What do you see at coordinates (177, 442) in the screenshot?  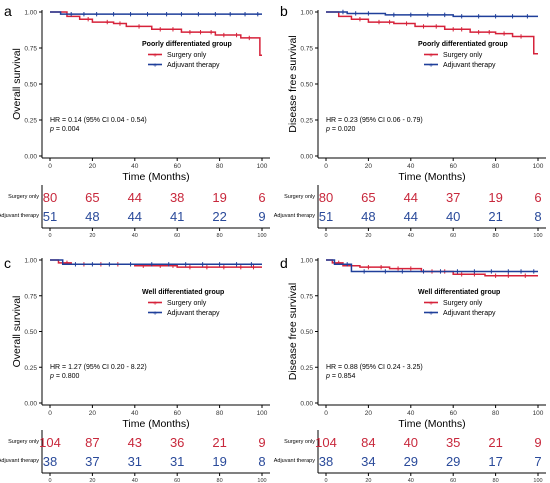 I see `risk-value: 36` at bounding box center [177, 442].